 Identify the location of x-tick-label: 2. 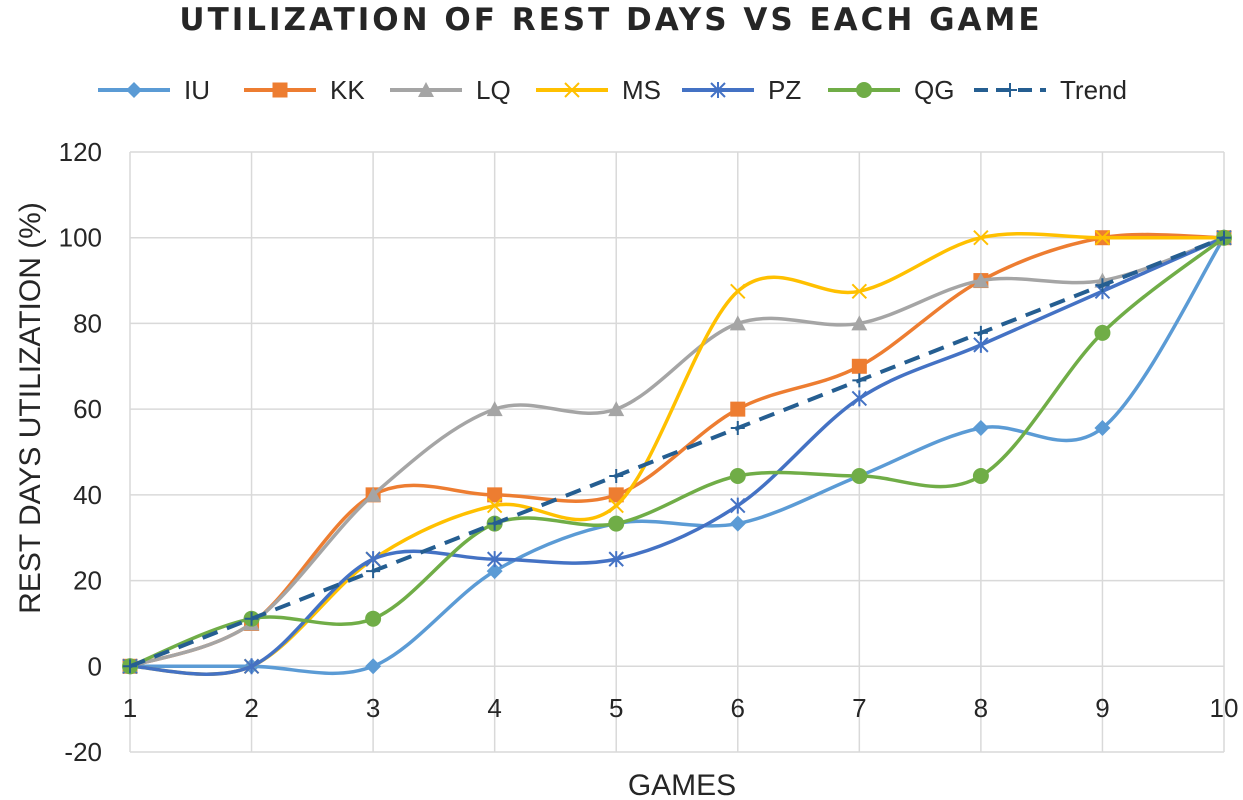
(251, 708).